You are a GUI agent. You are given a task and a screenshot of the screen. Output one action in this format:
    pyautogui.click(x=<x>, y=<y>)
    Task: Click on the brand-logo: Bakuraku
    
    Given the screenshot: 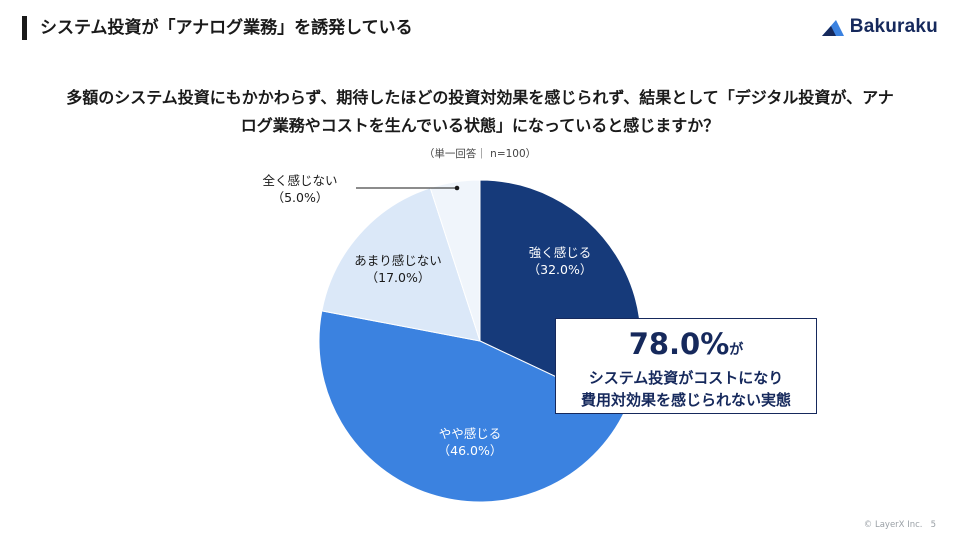 What is the action you would take?
    pyautogui.click(x=879, y=27)
    